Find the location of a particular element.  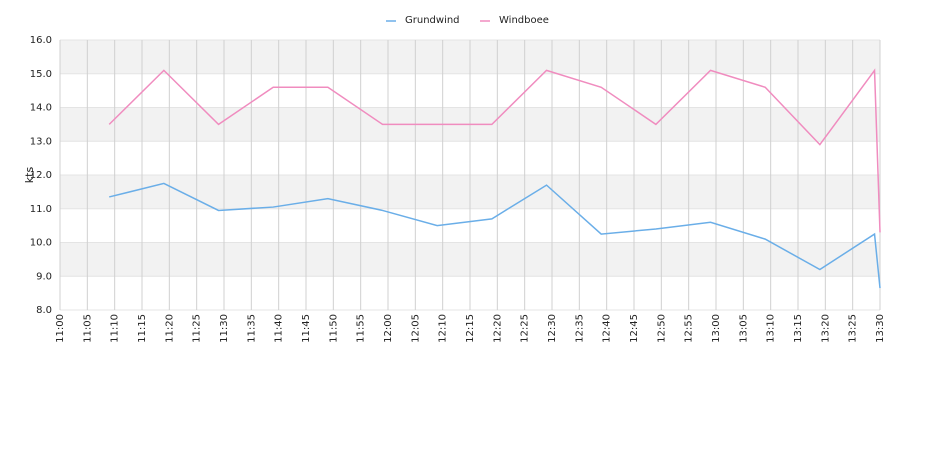

x-tick-label: 13:05 is located at coordinates (743, 328).